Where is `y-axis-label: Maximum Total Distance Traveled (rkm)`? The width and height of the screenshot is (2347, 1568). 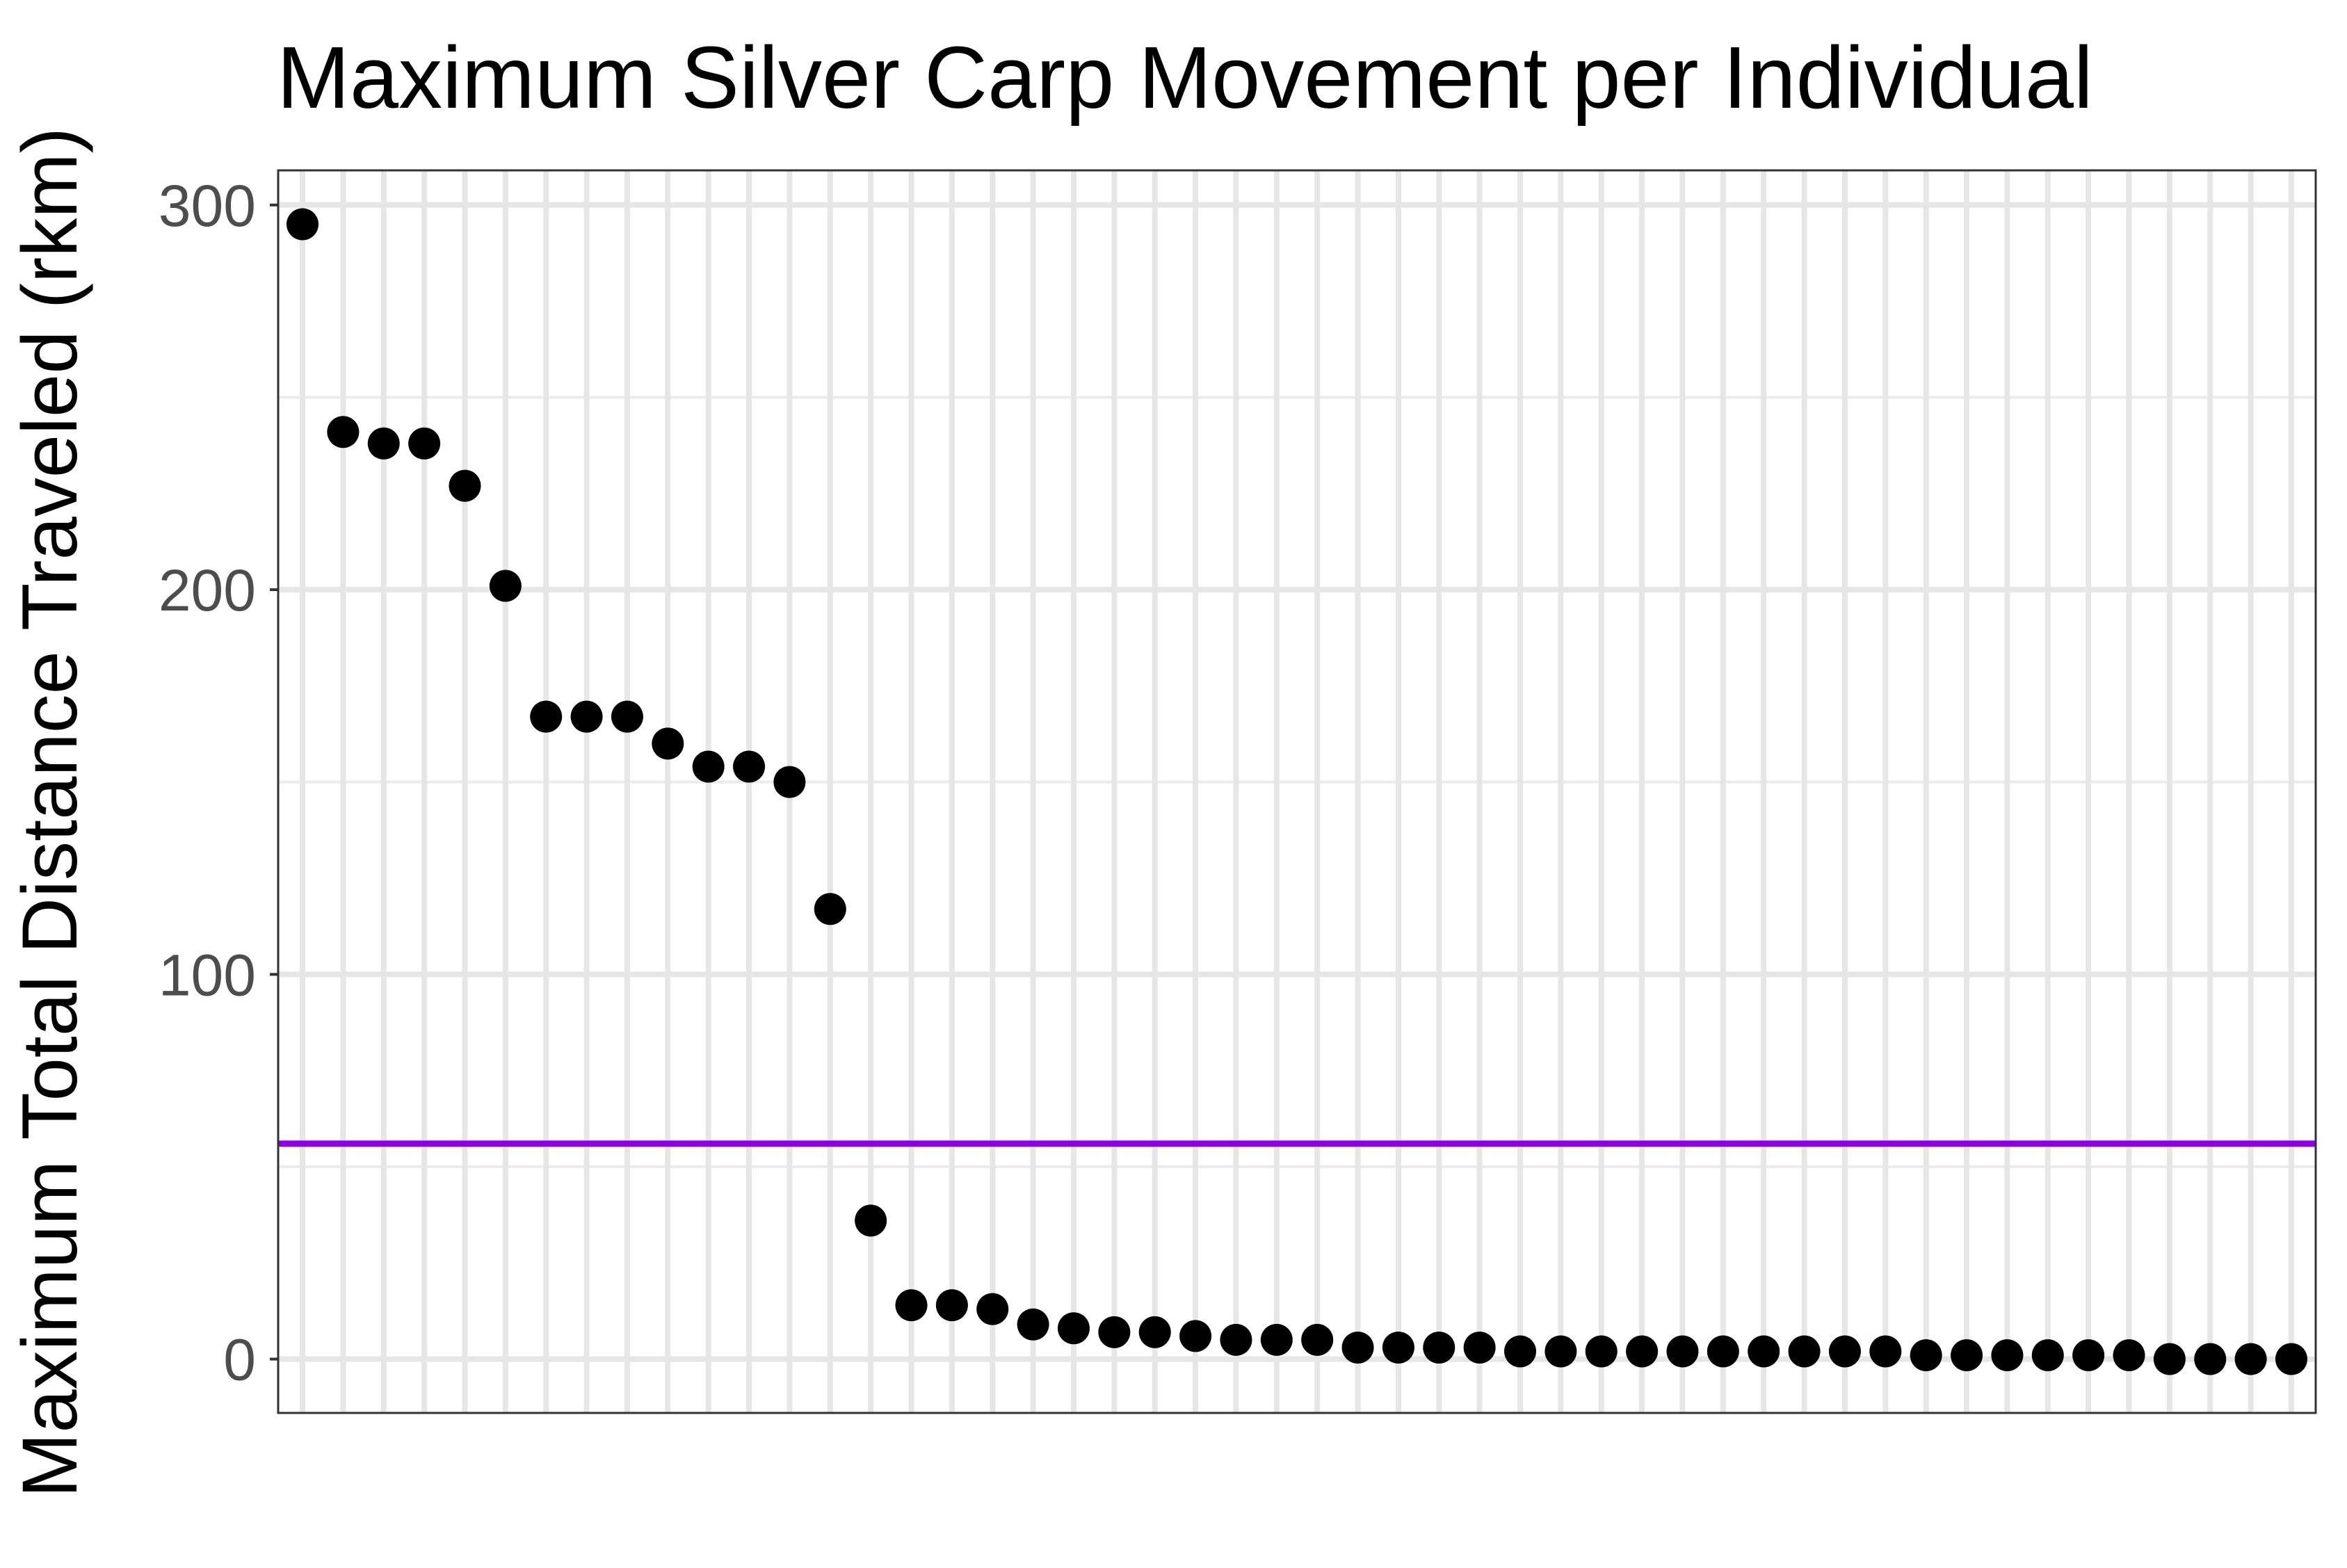
y-axis-label: Maximum Total Distance Traveled (rkm) is located at coordinates (49, 812).